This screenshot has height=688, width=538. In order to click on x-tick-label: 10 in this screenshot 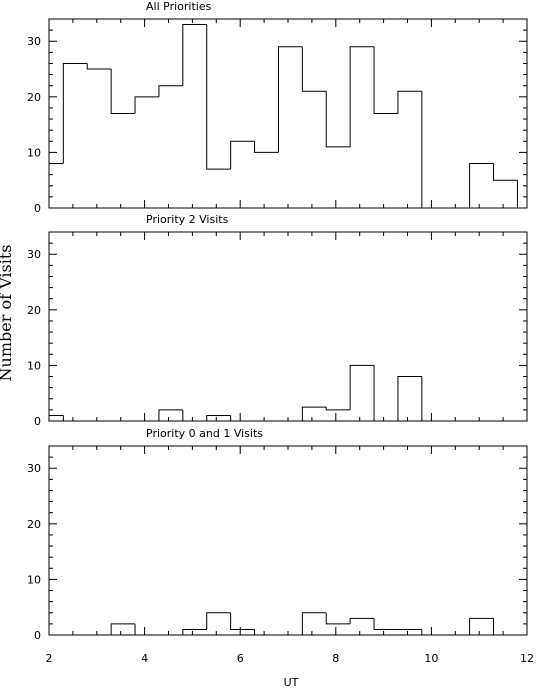, I will do `click(431, 658)`.